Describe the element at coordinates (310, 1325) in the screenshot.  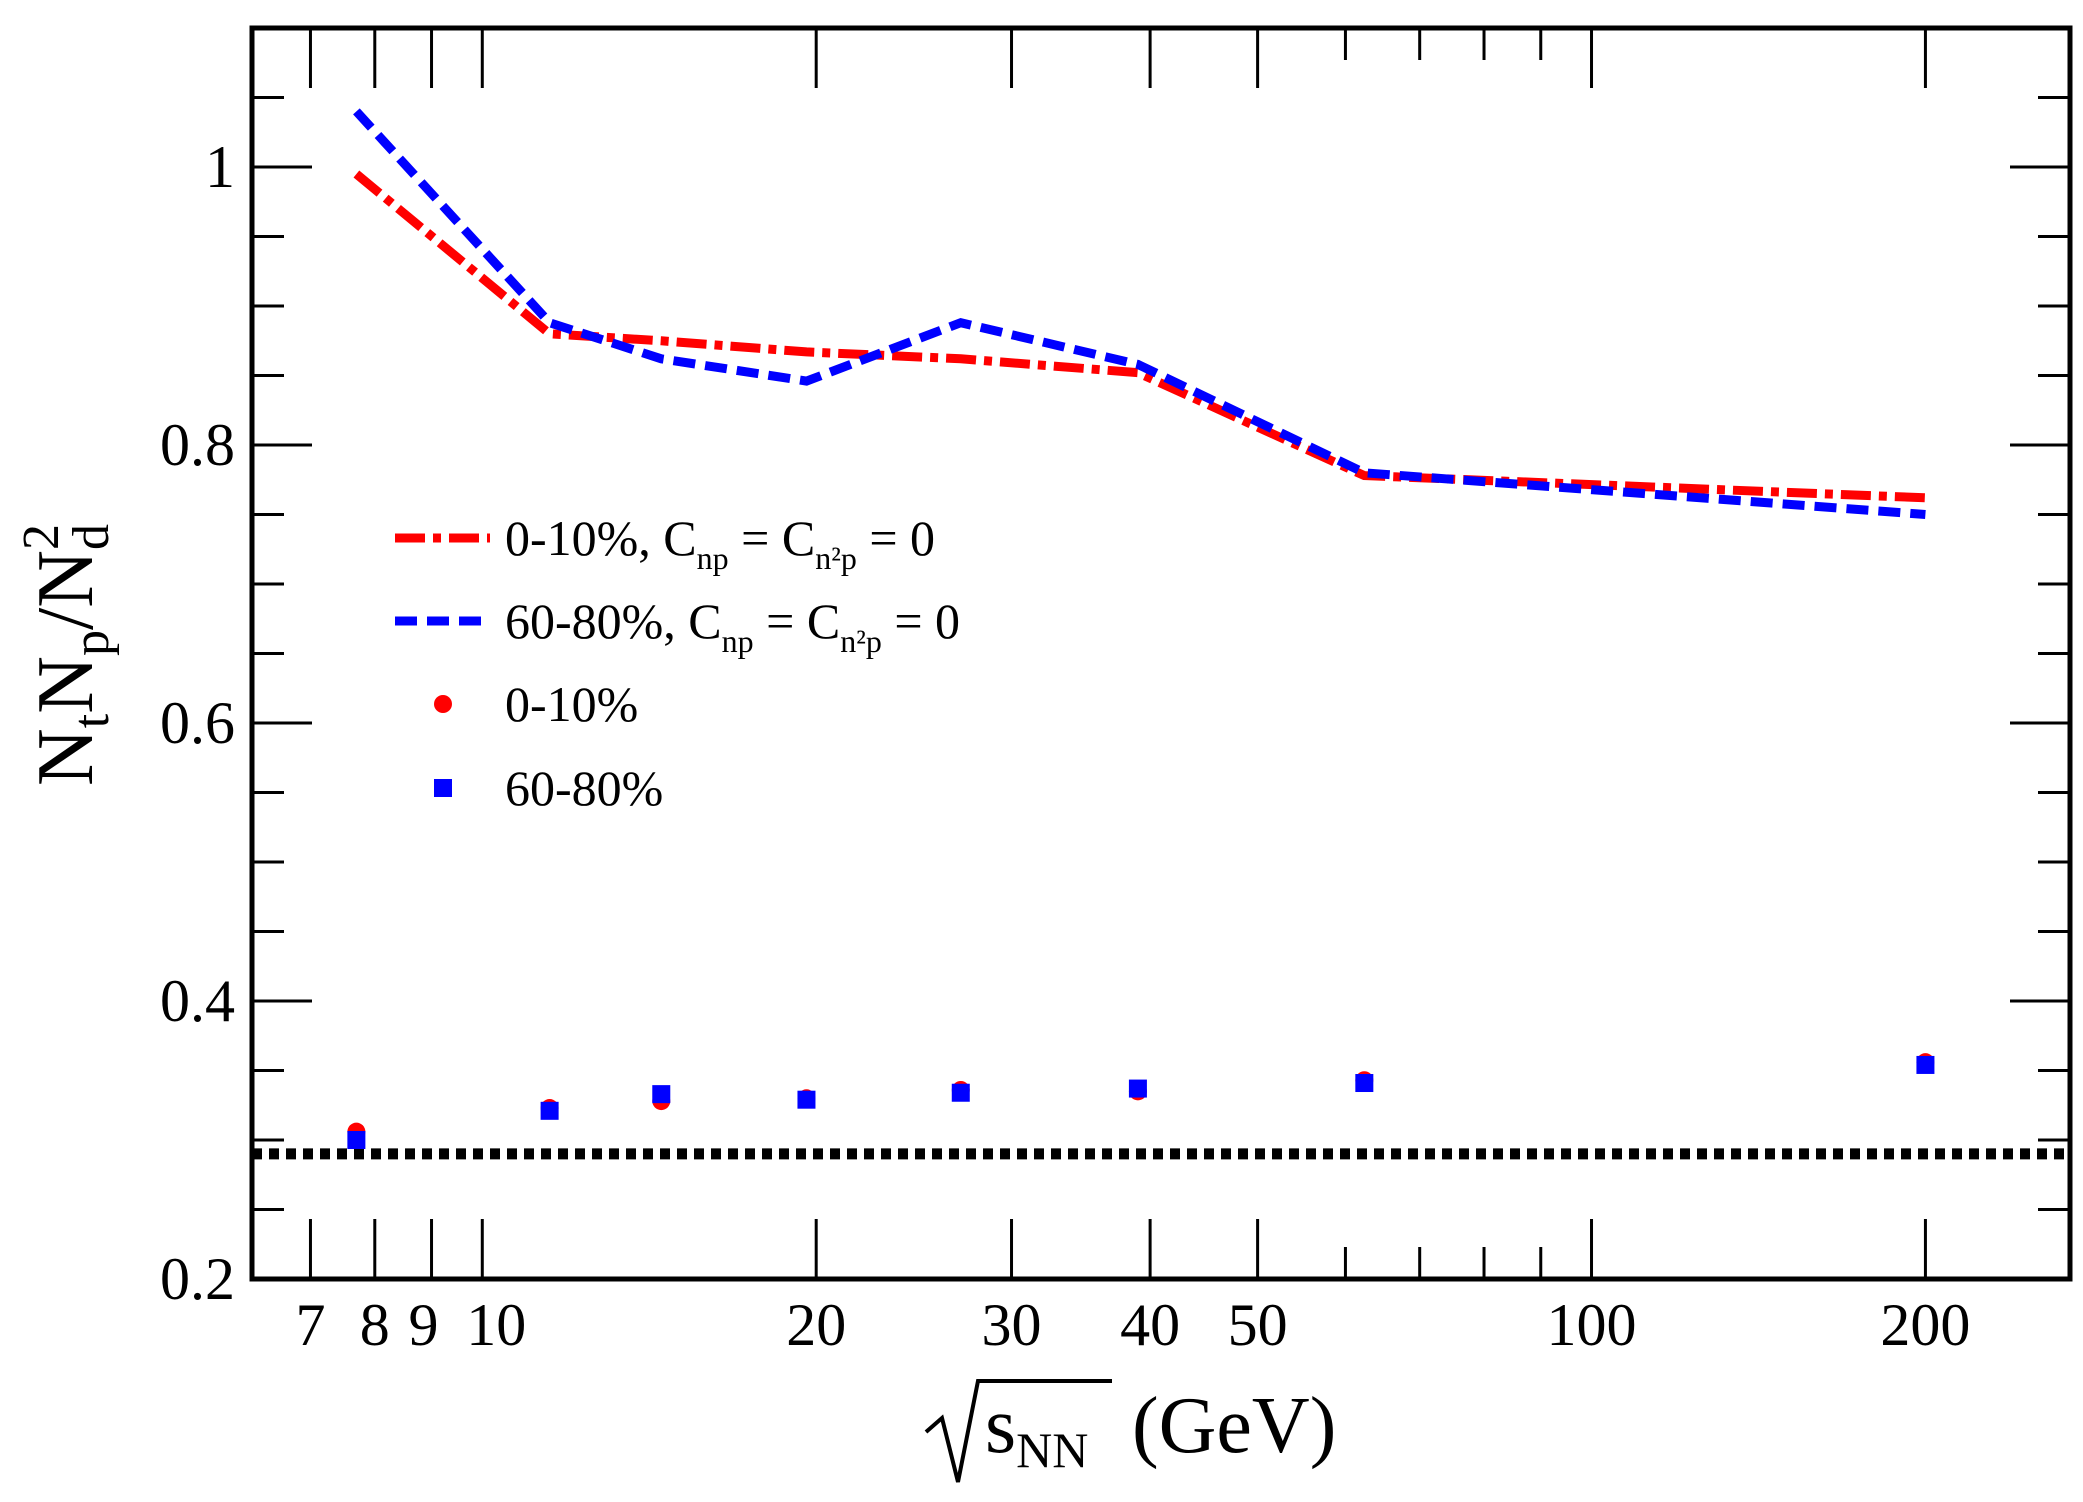
I see `x-tick-label: 7` at that location.